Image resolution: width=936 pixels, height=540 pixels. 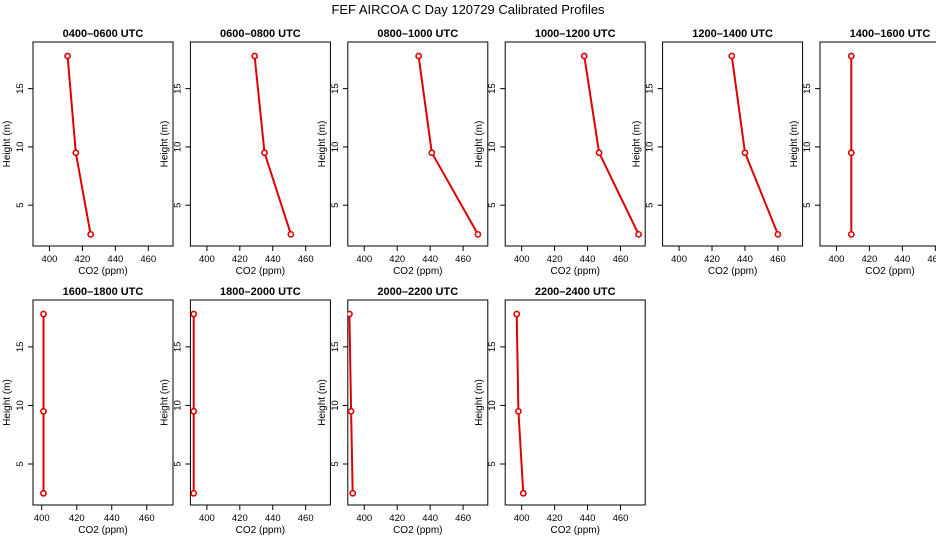 I want to click on panel-title: 0600–0800 UTC, so click(x=260, y=34).